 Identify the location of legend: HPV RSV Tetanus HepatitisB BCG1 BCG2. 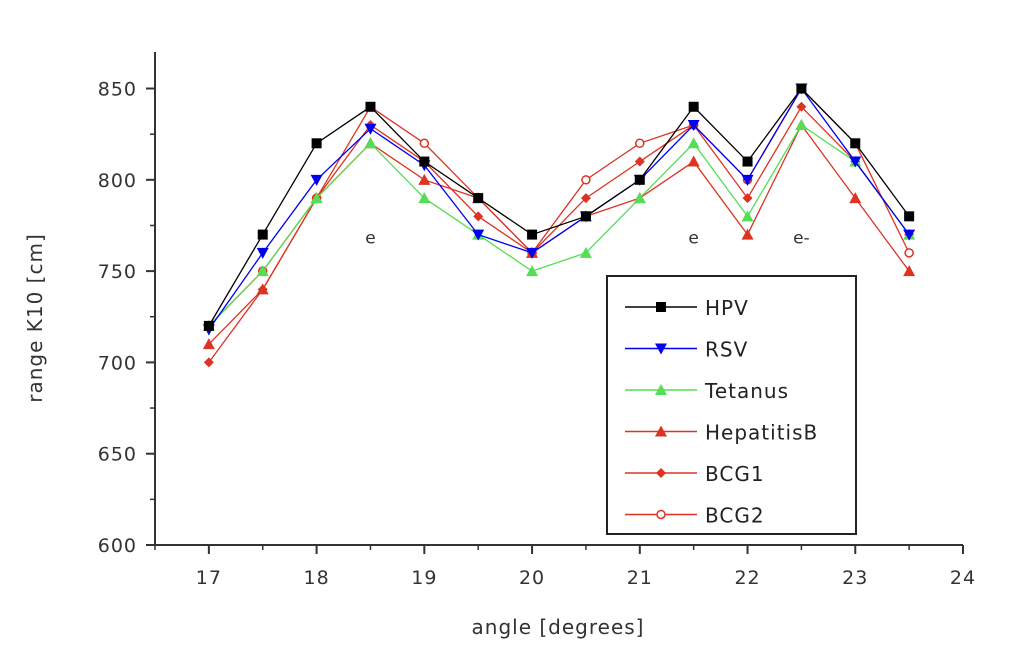
(731, 405).